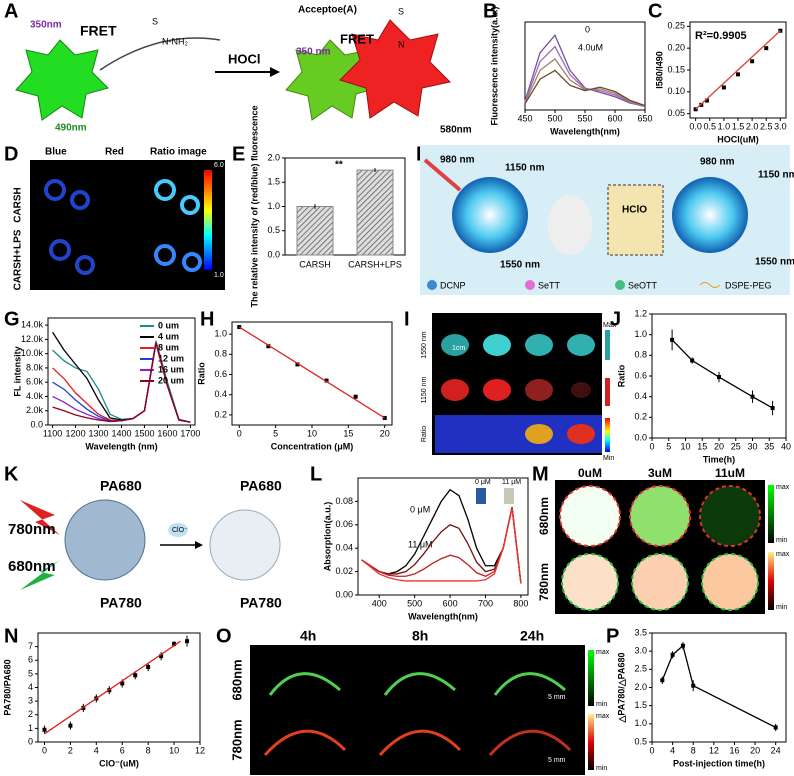  I want to click on y-tick-label: 2, so click(30, 714).